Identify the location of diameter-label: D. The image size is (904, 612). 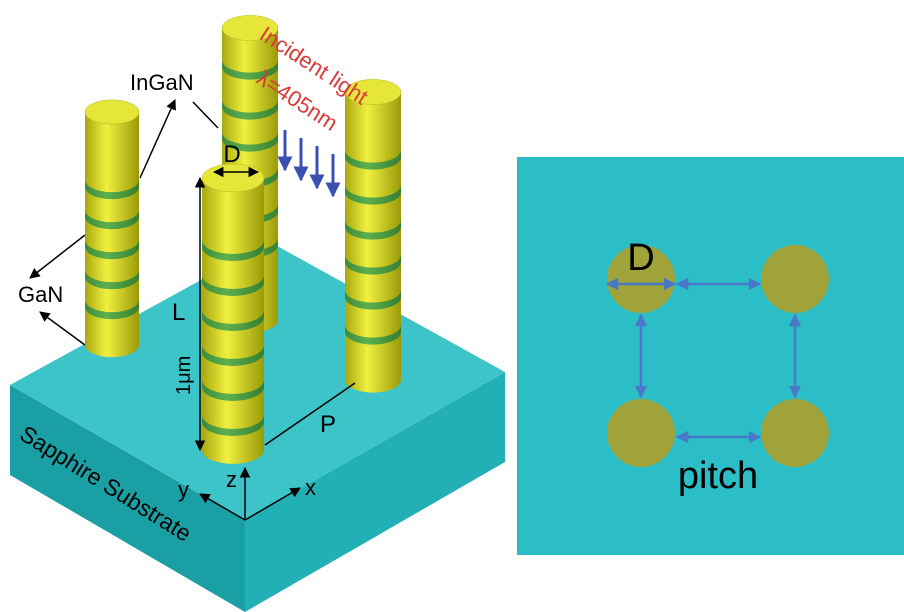
(231, 154).